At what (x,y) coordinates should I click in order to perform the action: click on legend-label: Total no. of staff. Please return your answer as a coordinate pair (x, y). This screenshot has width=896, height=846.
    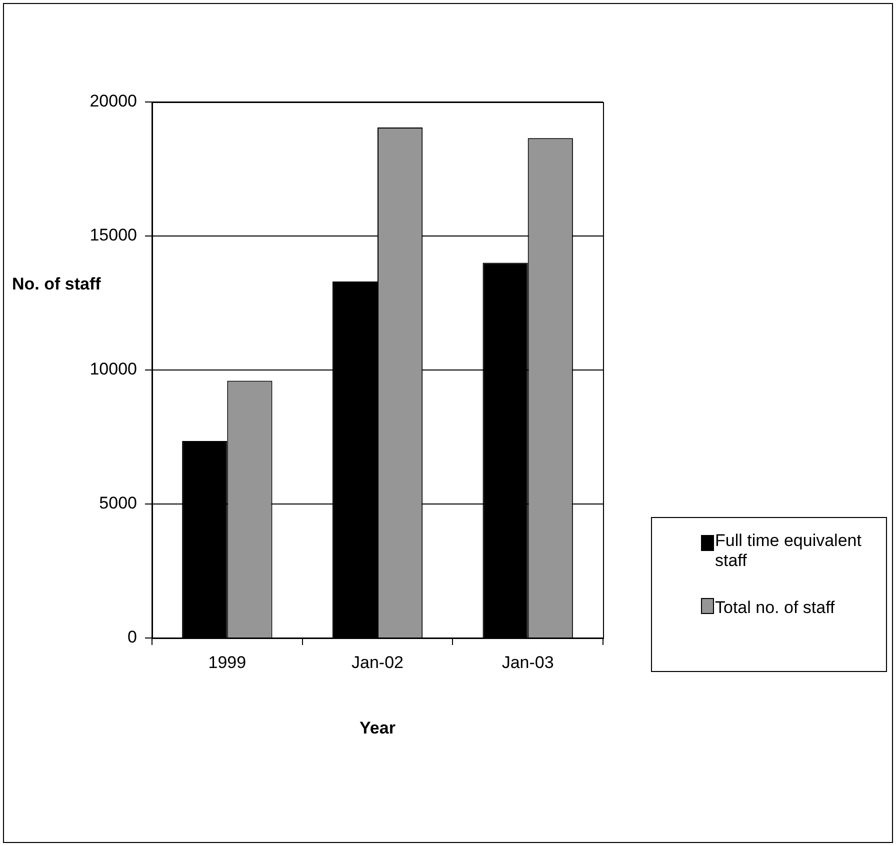
    Looking at the image, I should click on (775, 608).